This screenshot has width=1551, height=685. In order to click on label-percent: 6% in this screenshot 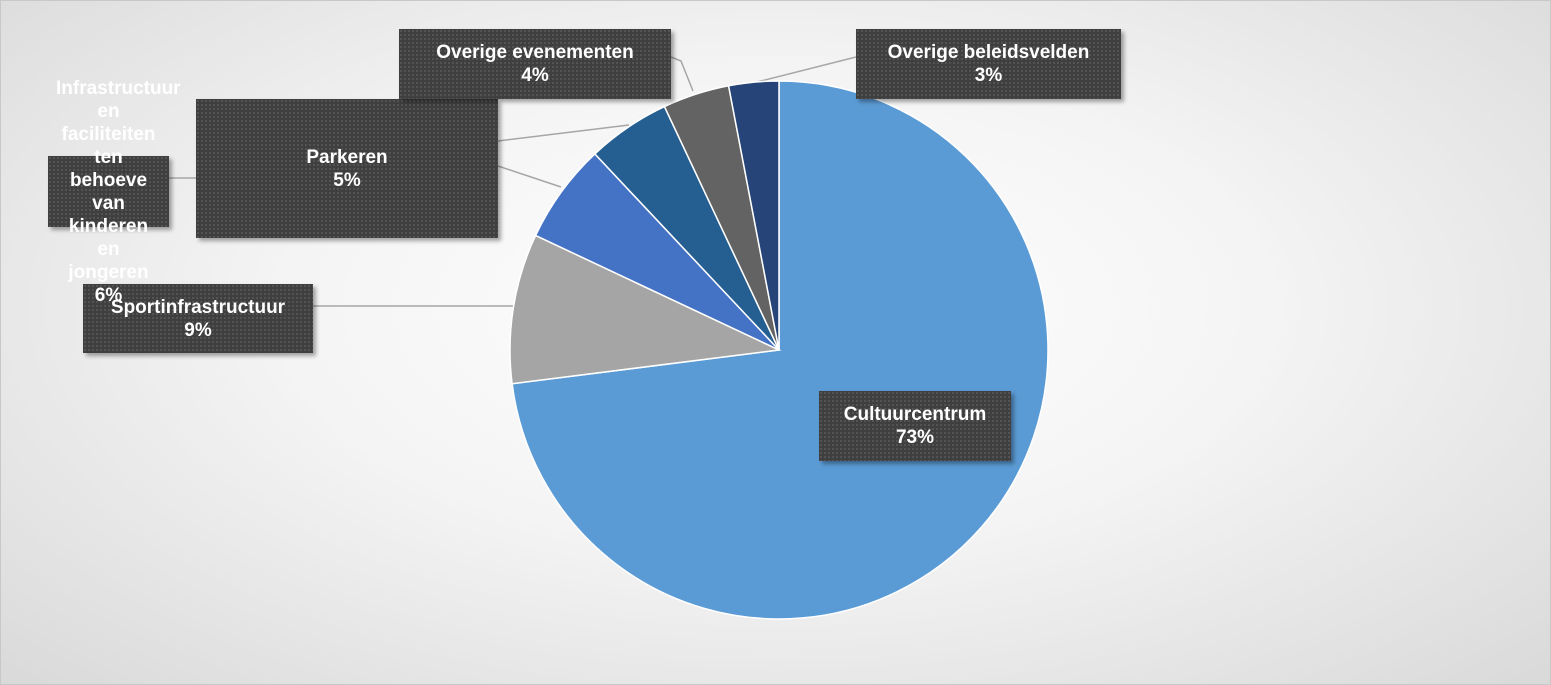, I will do `click(108, 295)`.